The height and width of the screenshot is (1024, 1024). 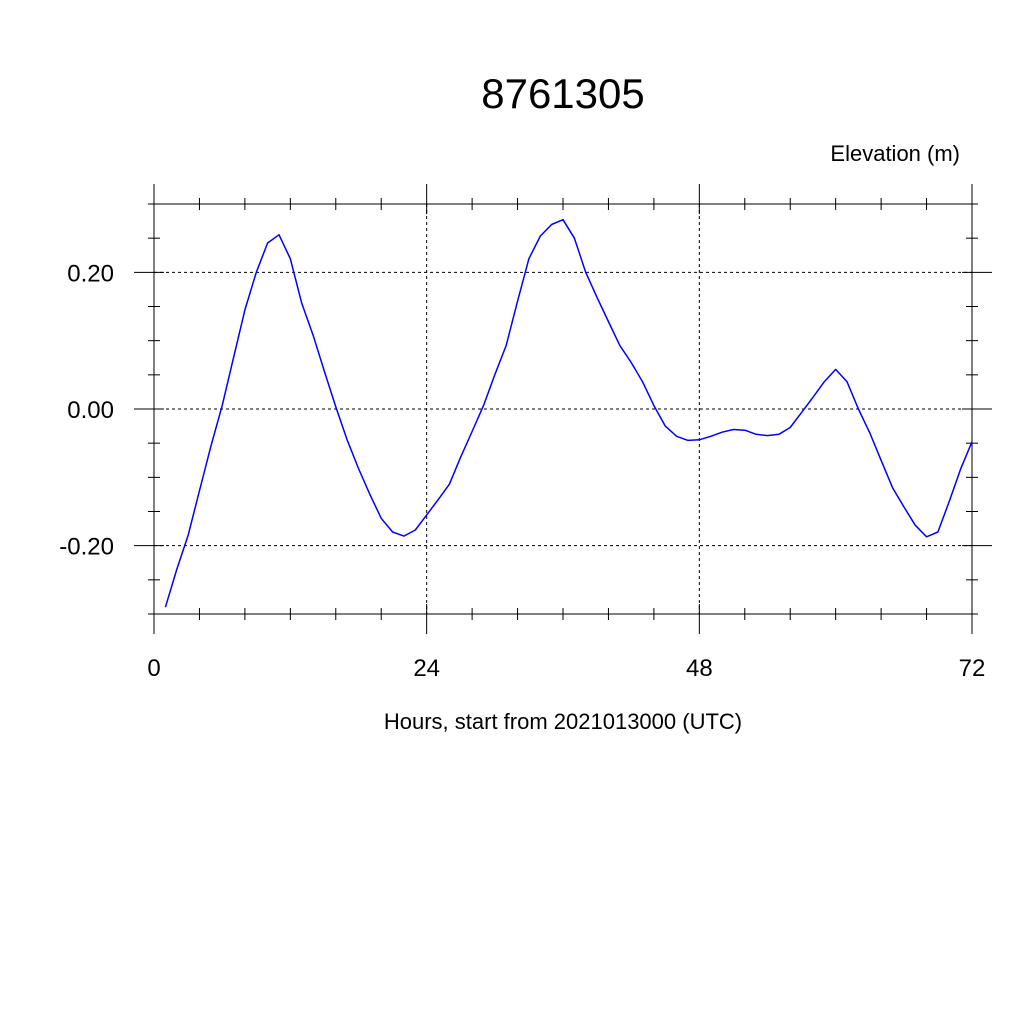 What do you see at coordinates (895, 153) in the screenshot?
I see `y-axis-label: Elevation (m)` at bounding box center [895, 153].